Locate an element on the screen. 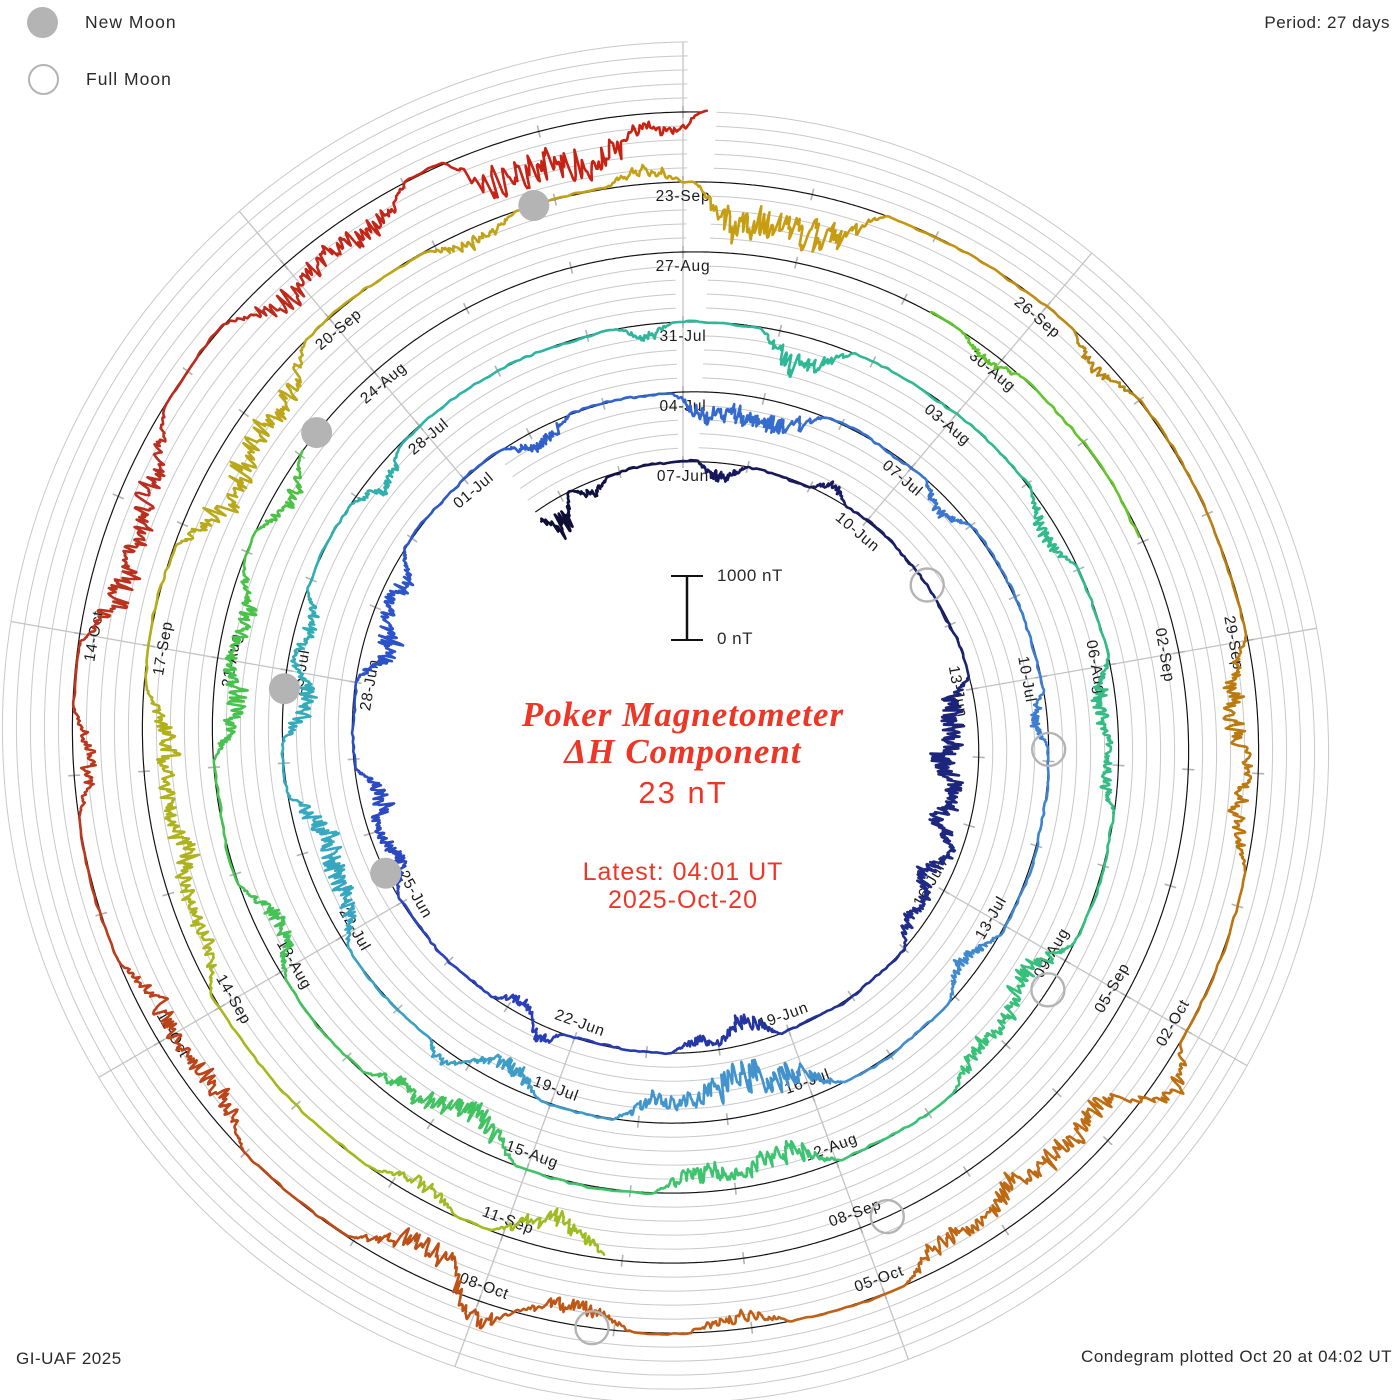  date-label: 24-Aug is located at coordinates (383, 383).